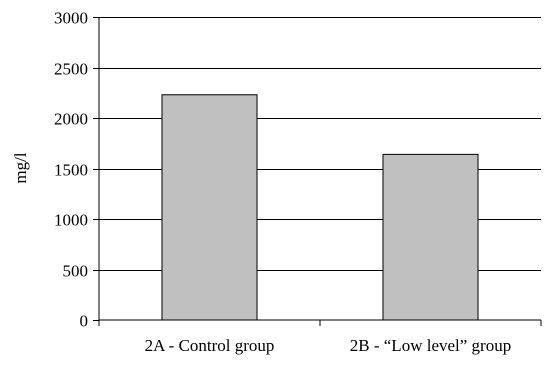 The height and width of the screenshot is (366, 549). I want to click on y-tick-label: 2000, so click(71, 119).